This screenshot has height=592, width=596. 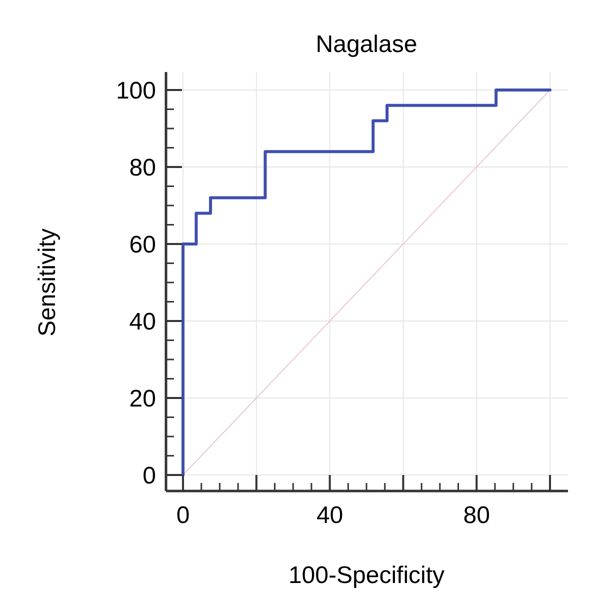 What do you see at coordinates (183, 515) in the screenshot?
I see `x-tick-label: 0` at bounding box center [183, 515].